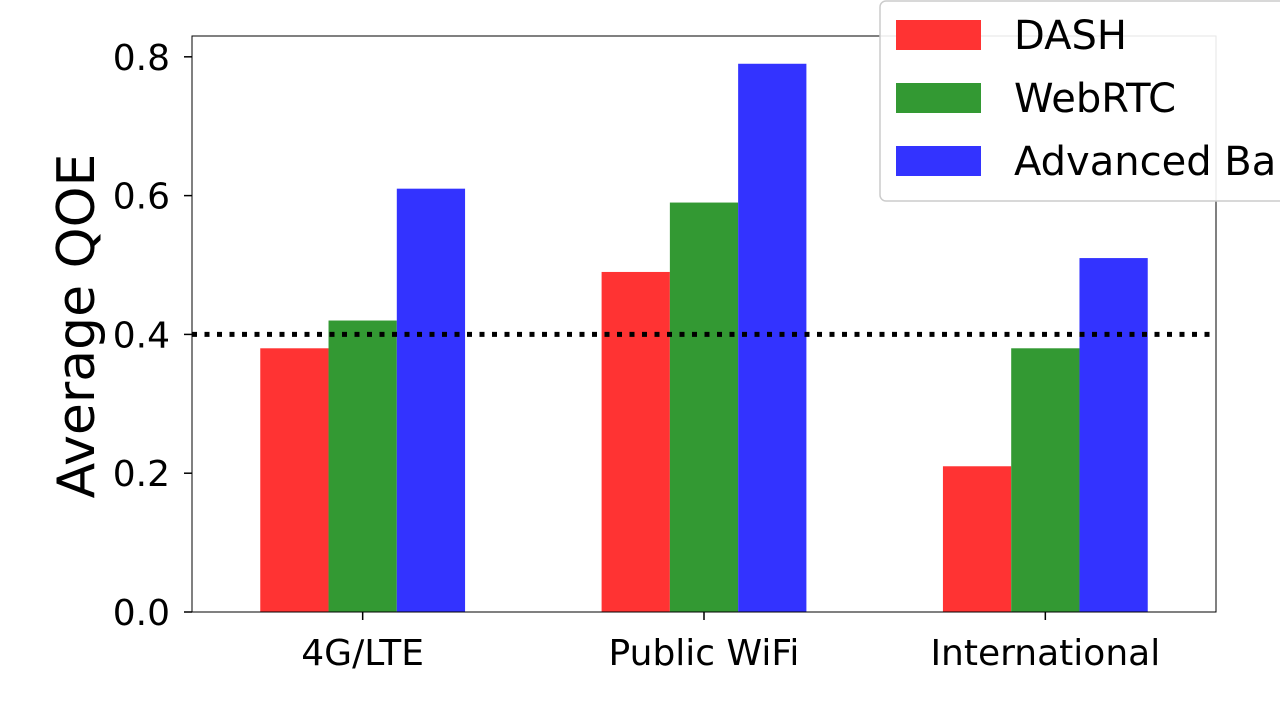 Image resolution: width=1280 pixels, height=720 pixels. What do you see at coordinates (1095, 99) in the screenshot?
I see `legend-label-webrtc: WebRTC` at bounding box center [1095, 99].